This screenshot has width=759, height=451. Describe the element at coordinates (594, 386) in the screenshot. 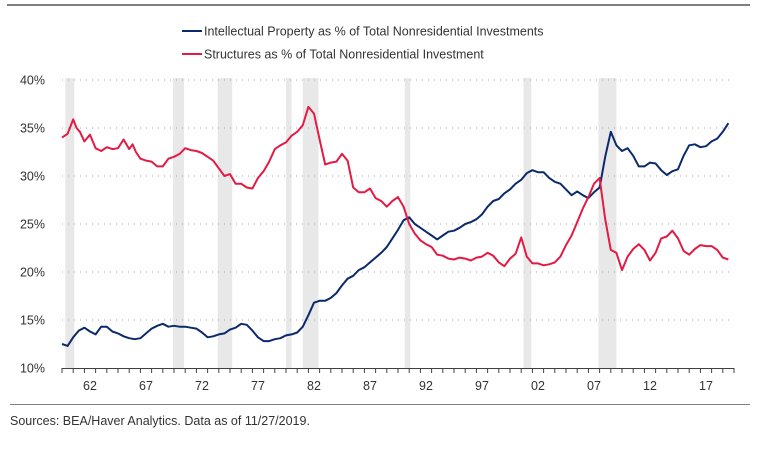

I see `x-tick-label: 07` at that location.